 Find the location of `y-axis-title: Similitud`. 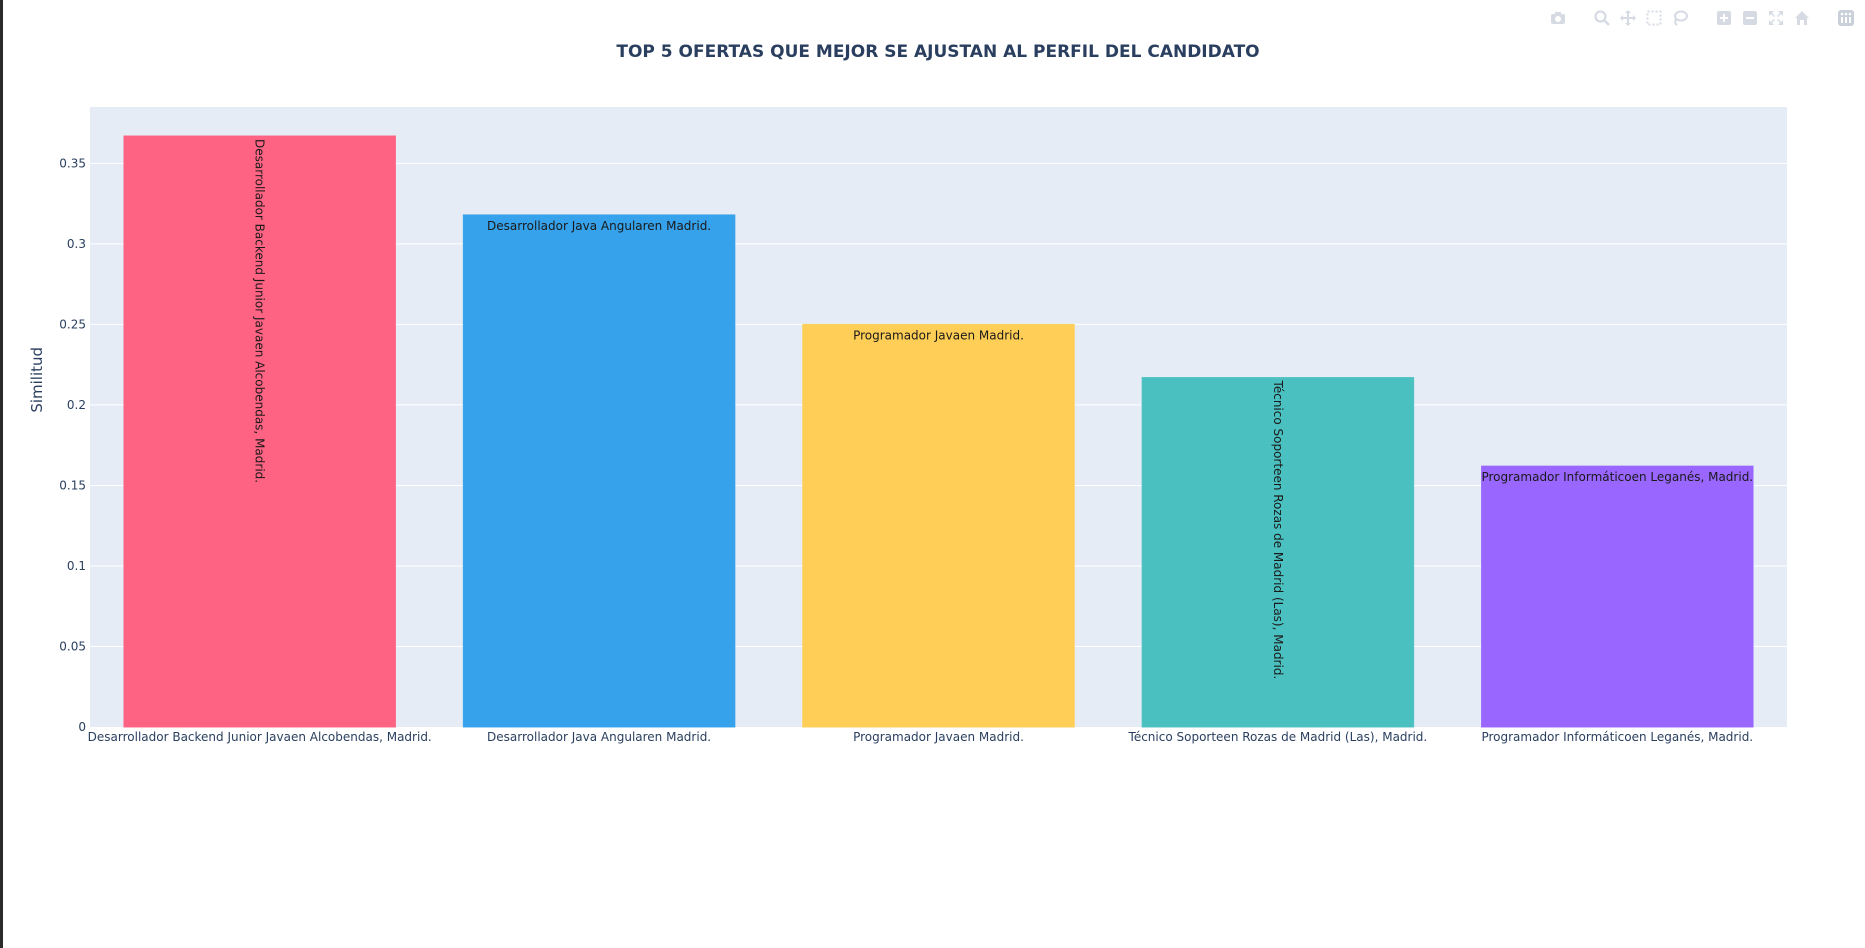

y-axis-title: Similitud is located at coordinates (37, 380).